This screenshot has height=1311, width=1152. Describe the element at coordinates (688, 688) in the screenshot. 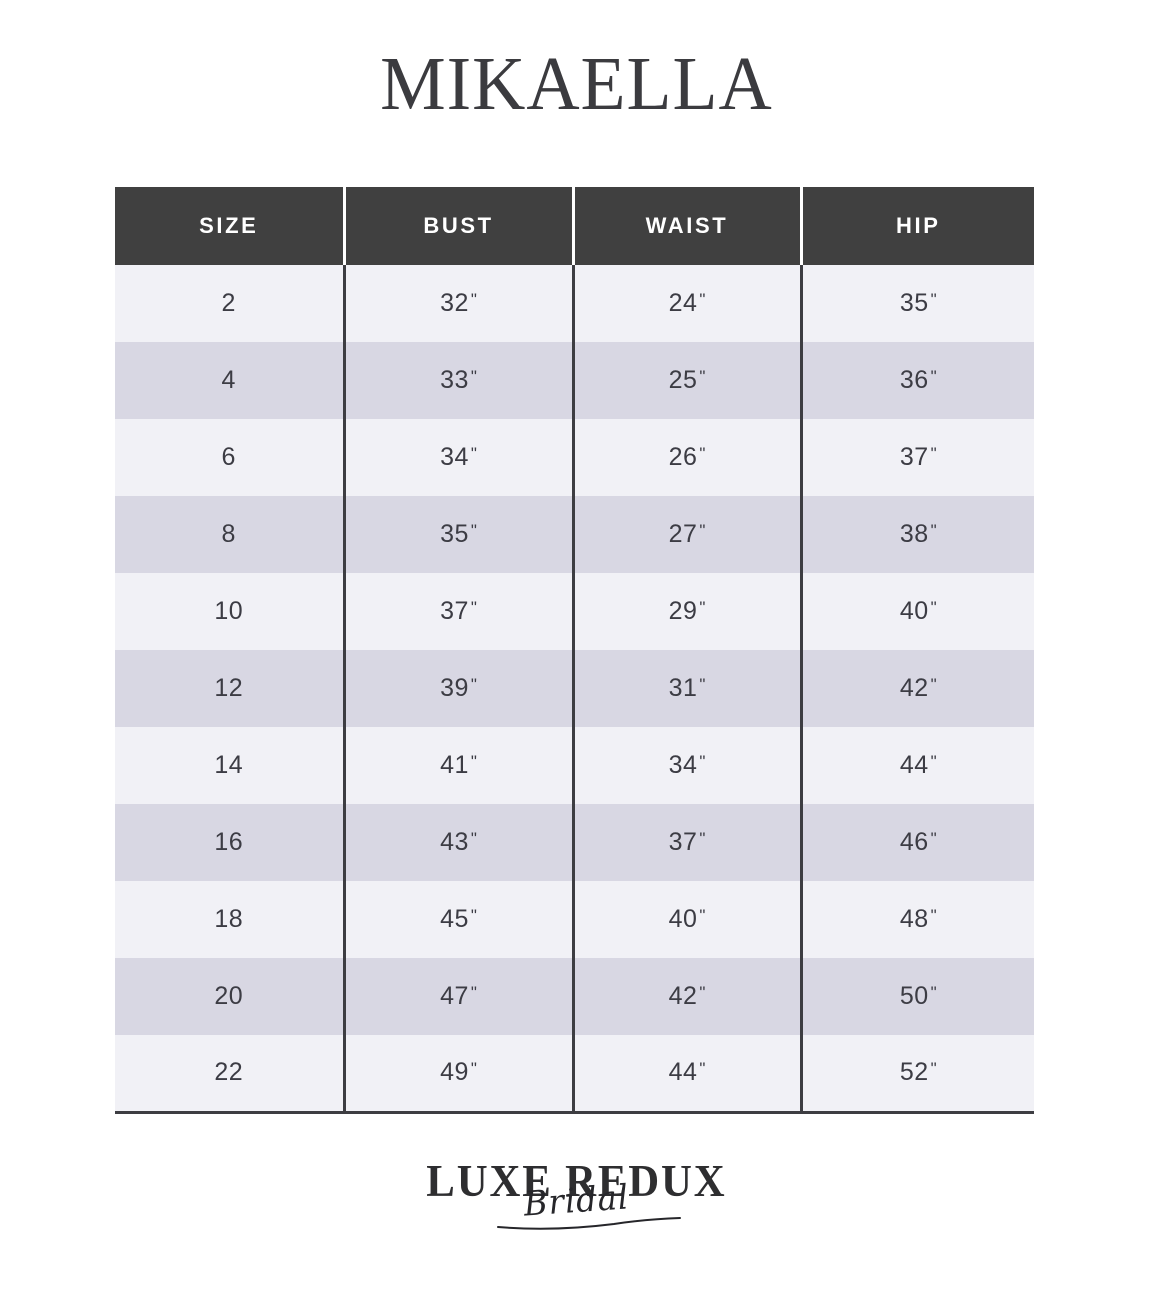

I see `cell-waist: 31 "` at that location.